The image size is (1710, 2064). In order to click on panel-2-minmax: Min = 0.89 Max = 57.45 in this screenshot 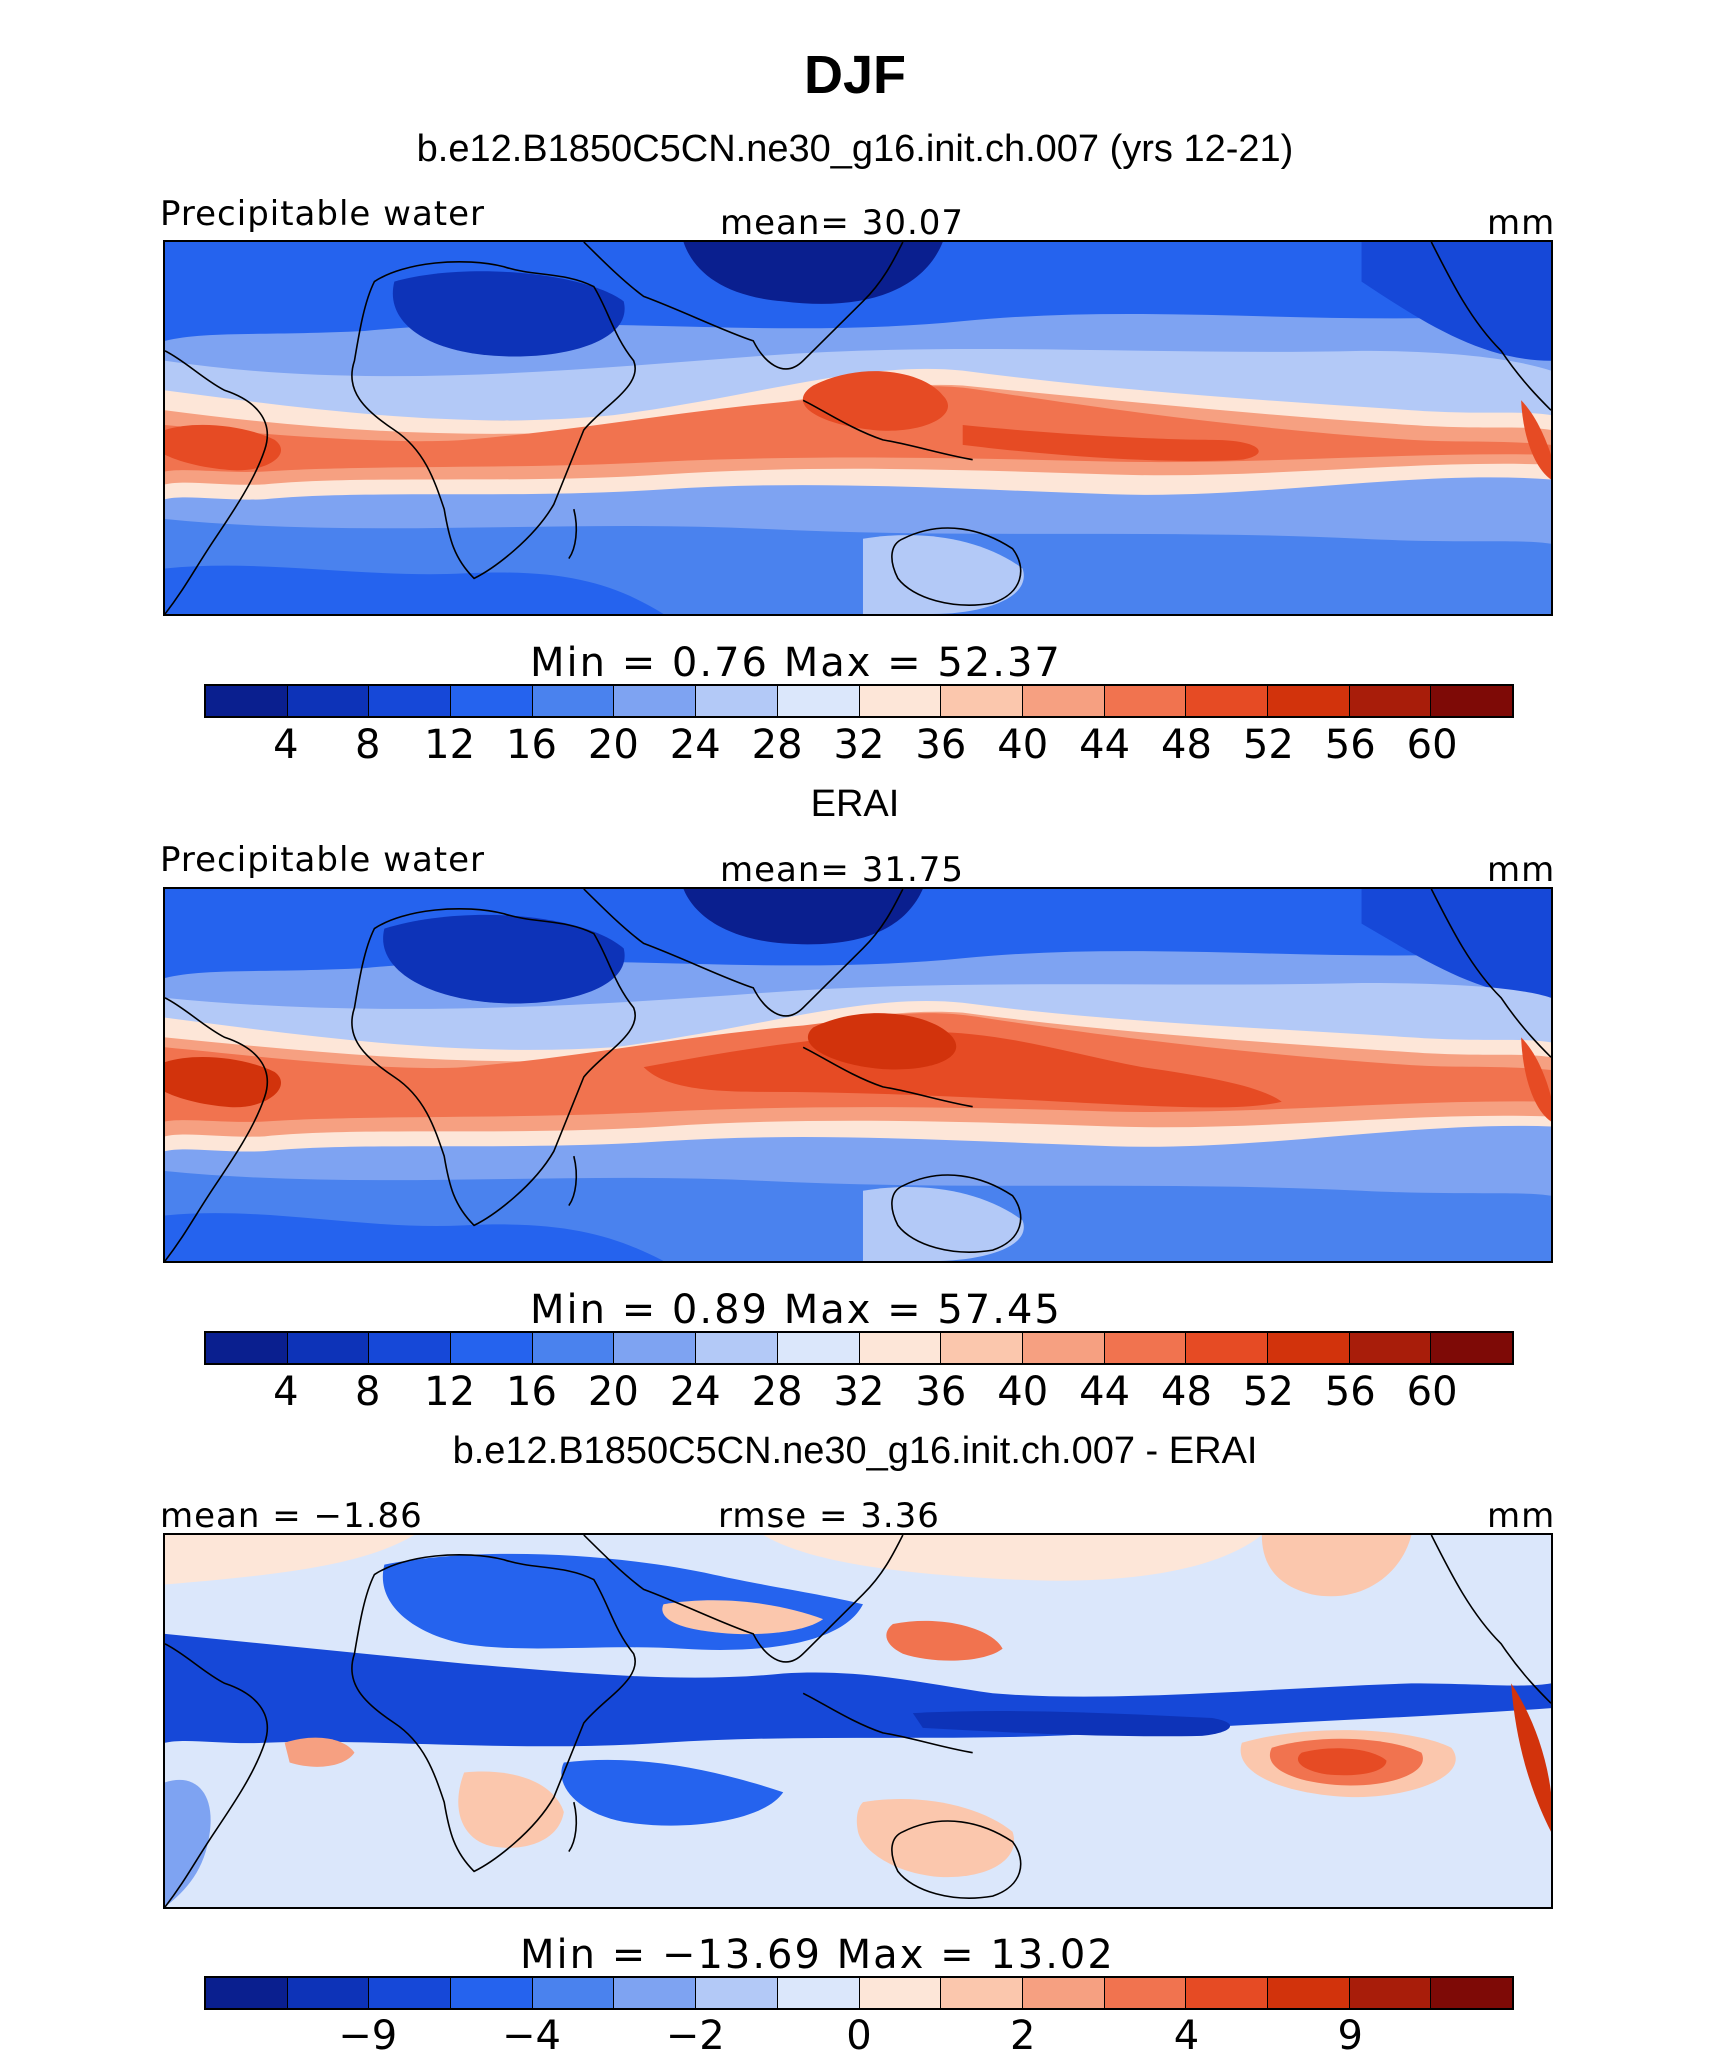, I will do `click(796, 1310)`.